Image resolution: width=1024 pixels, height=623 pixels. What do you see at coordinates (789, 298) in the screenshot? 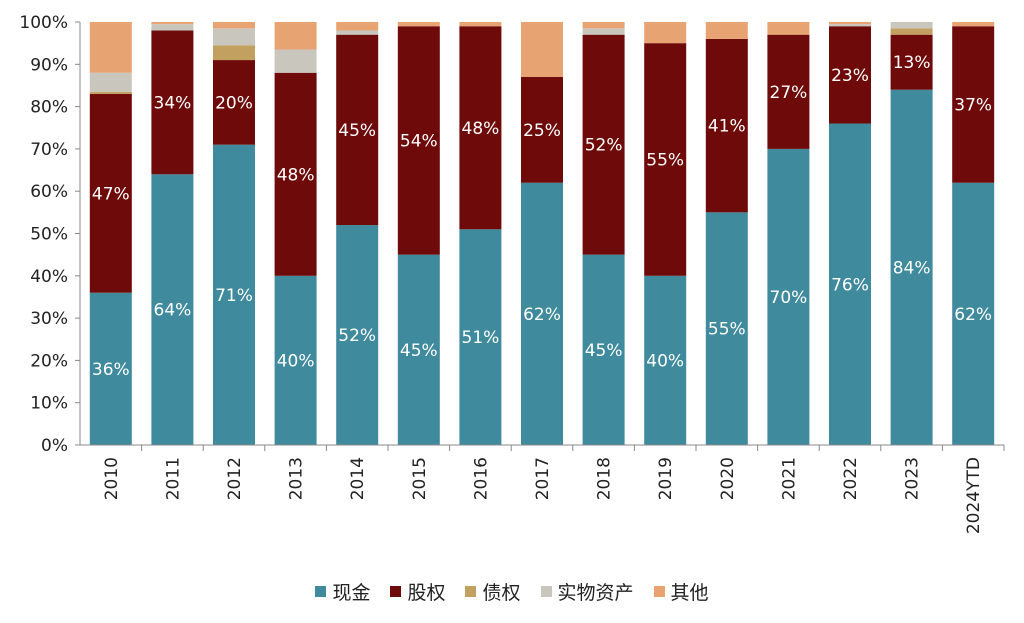
I see `data-label: 70%` at bounding box center [789, 298].